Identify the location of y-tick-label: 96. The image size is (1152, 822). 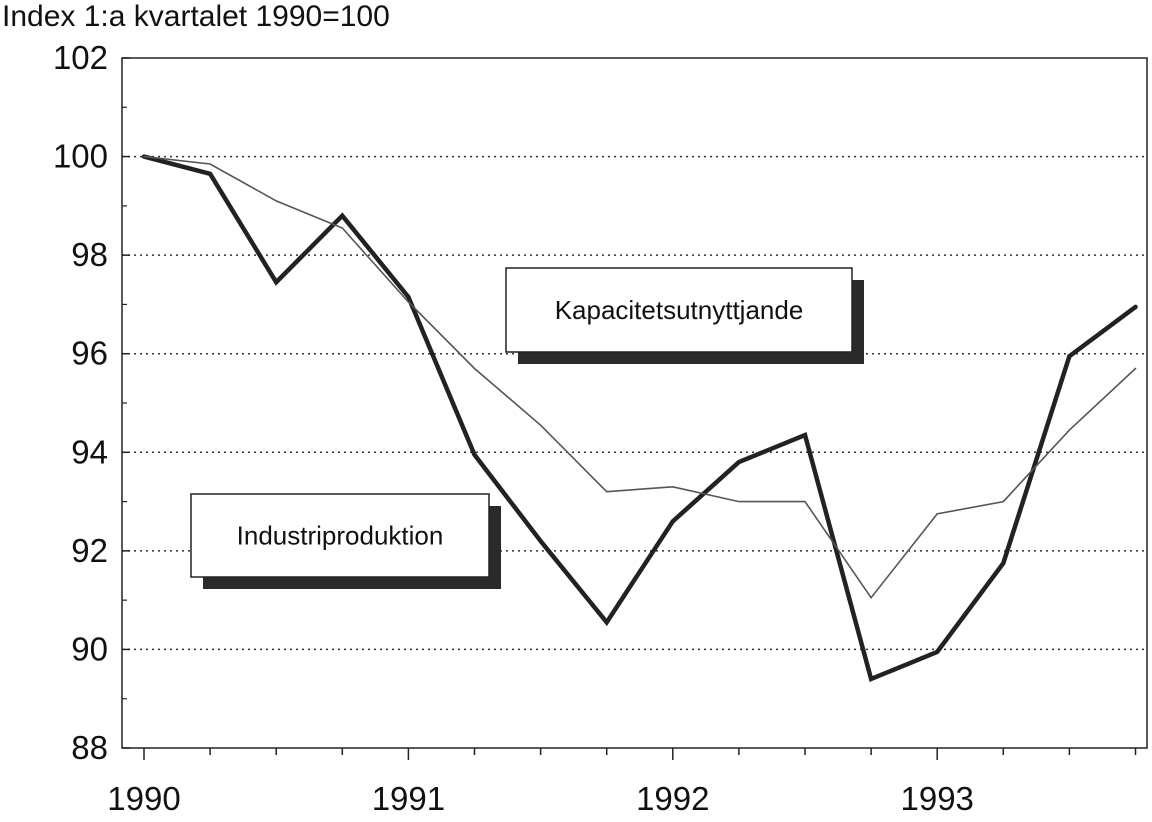
(89, 353).